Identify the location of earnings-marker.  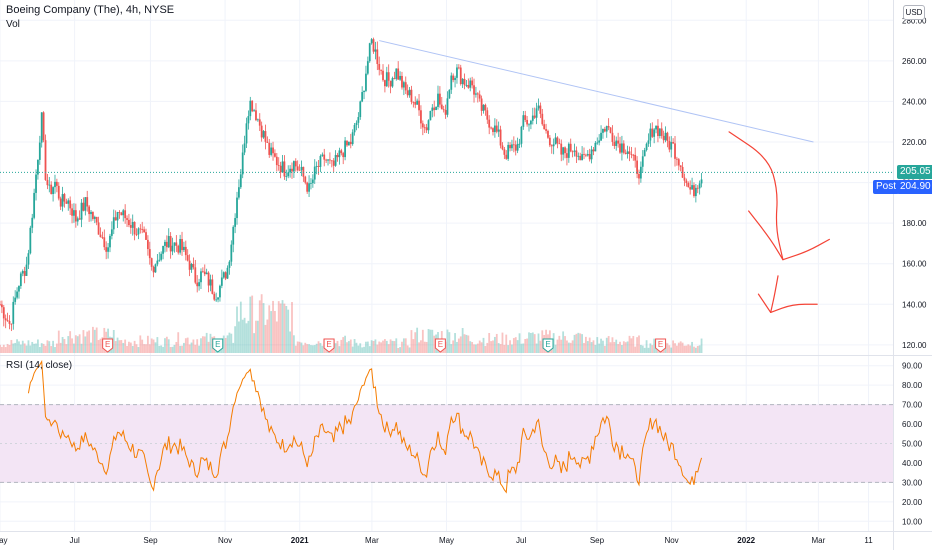
(329, 345).